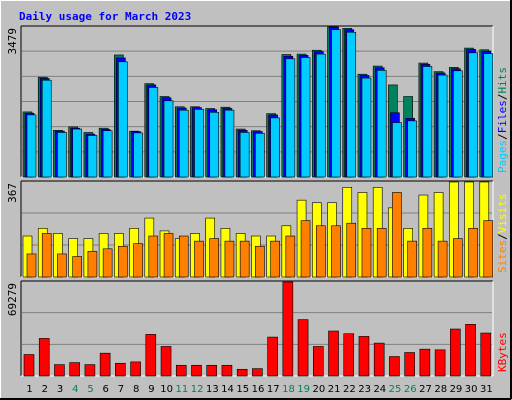  I want to click on legend-visits-sites: Sites/Visits, so click(502, 234).